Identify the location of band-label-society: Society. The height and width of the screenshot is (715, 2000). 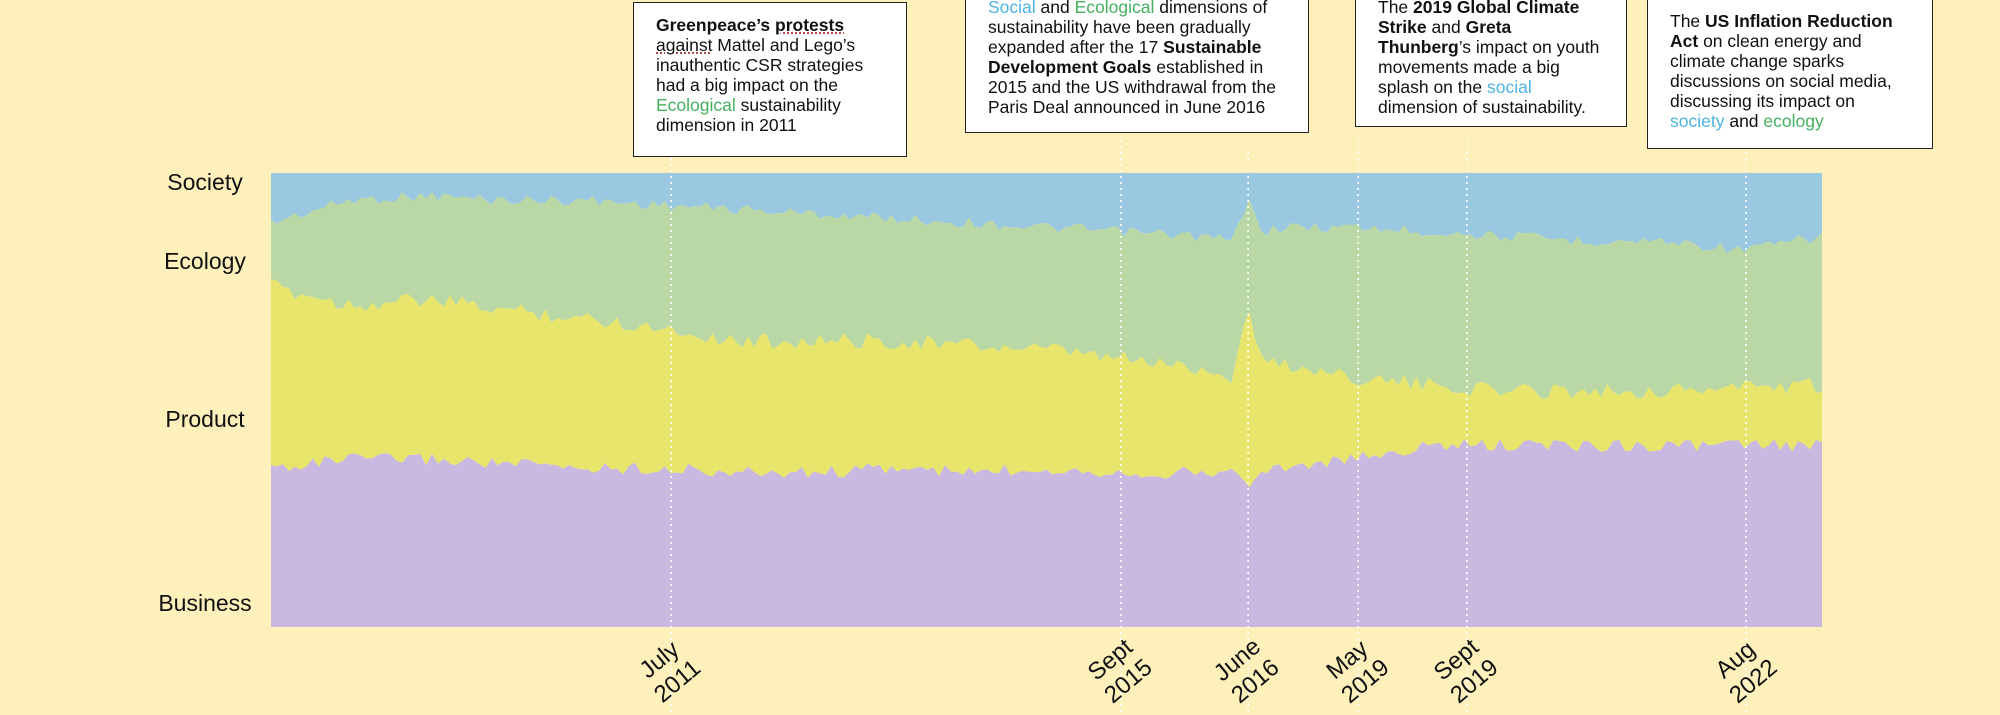
(205, 182).